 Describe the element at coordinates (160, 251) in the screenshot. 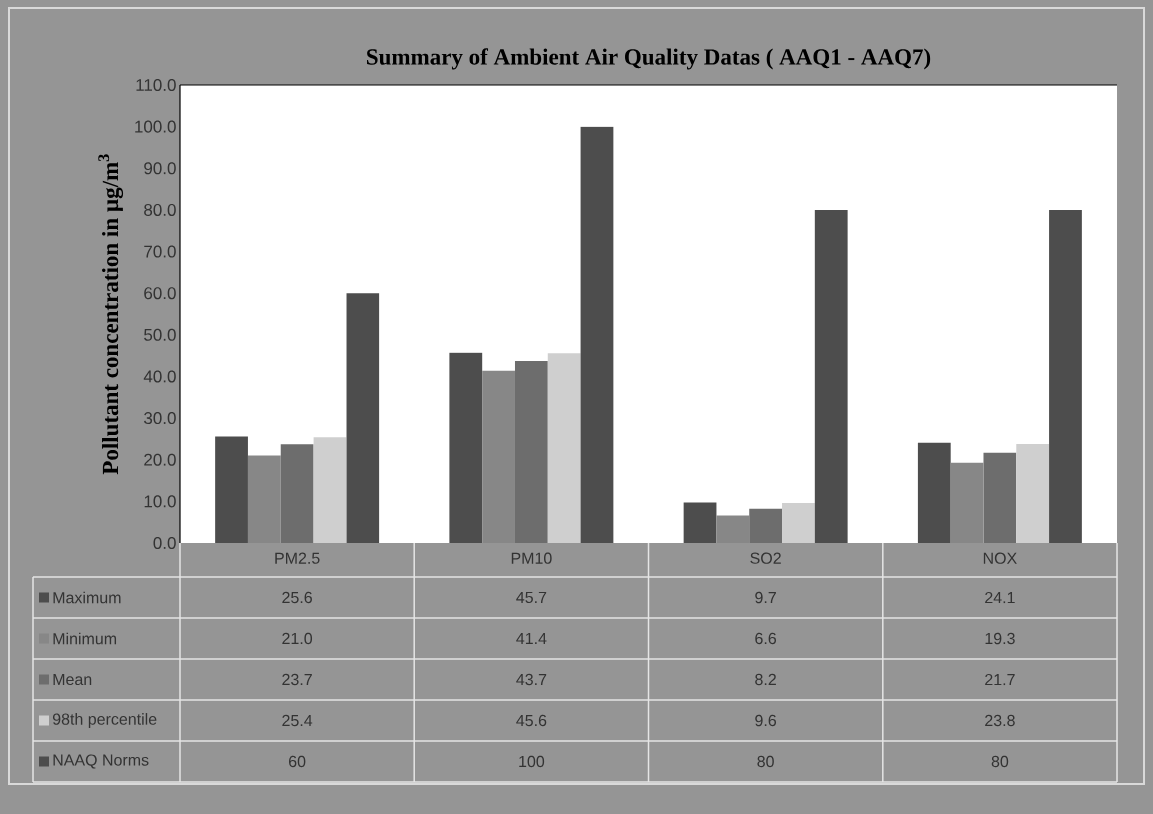

I see `y-tick-label: 70.0` at that location.